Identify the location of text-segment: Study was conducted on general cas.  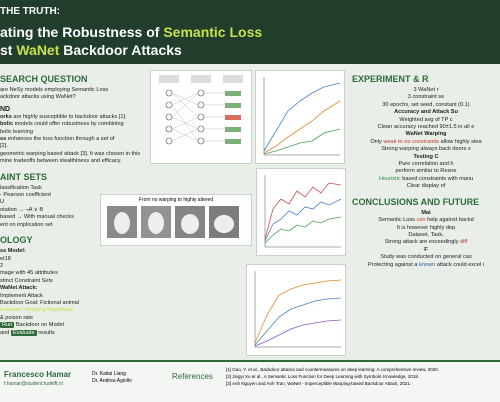
(426, 257).